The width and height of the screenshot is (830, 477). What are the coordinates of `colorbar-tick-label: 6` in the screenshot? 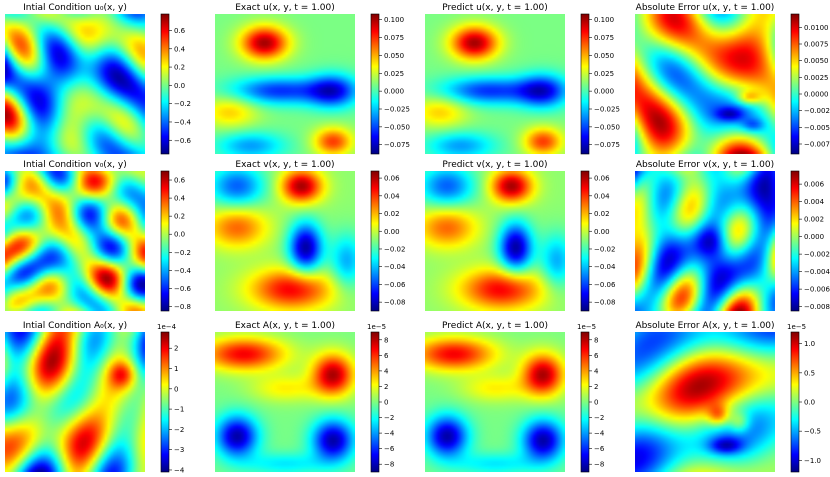 It's located at (596, 356).